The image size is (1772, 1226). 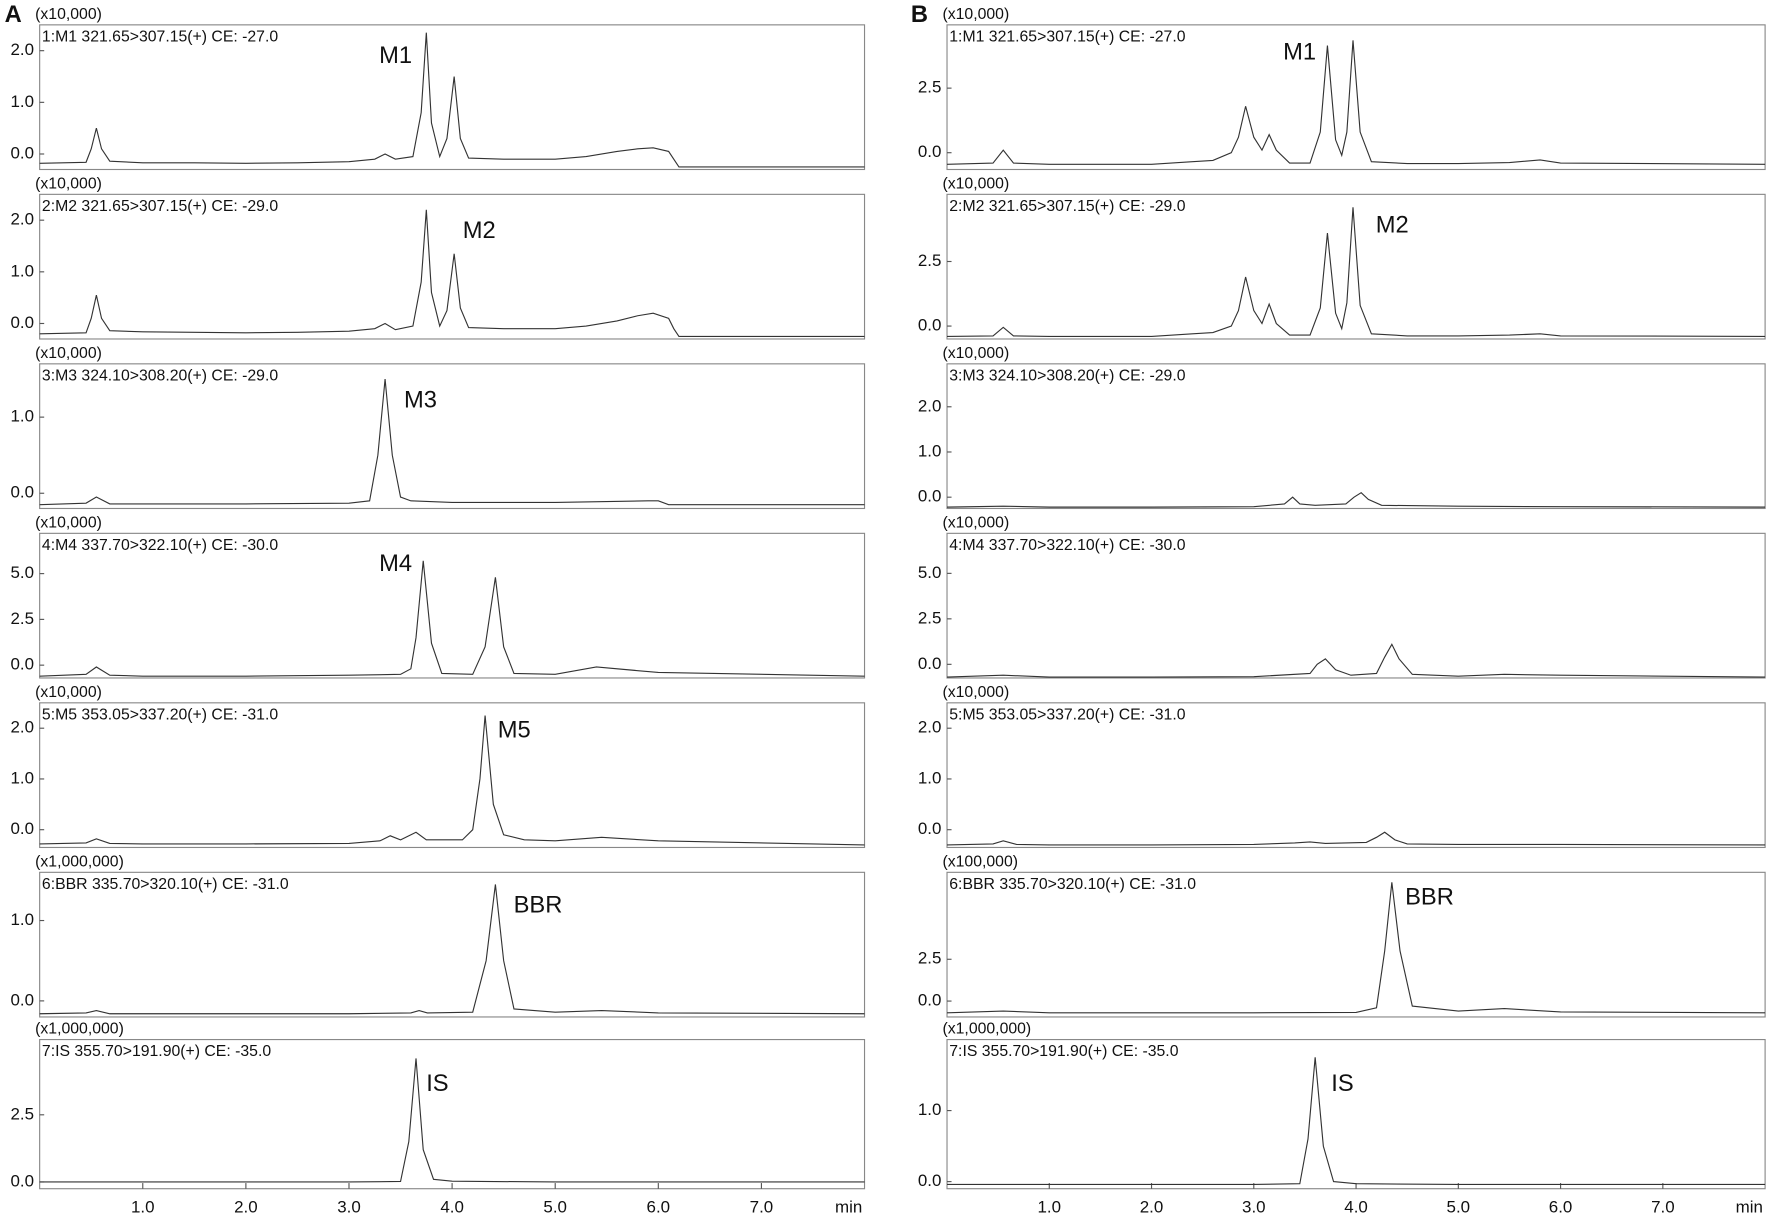 What do you see at coordinates (1356, 1206) in the screenshot?
I see `x-tick-label: 4.0` at bounding box center [1356, 1206].